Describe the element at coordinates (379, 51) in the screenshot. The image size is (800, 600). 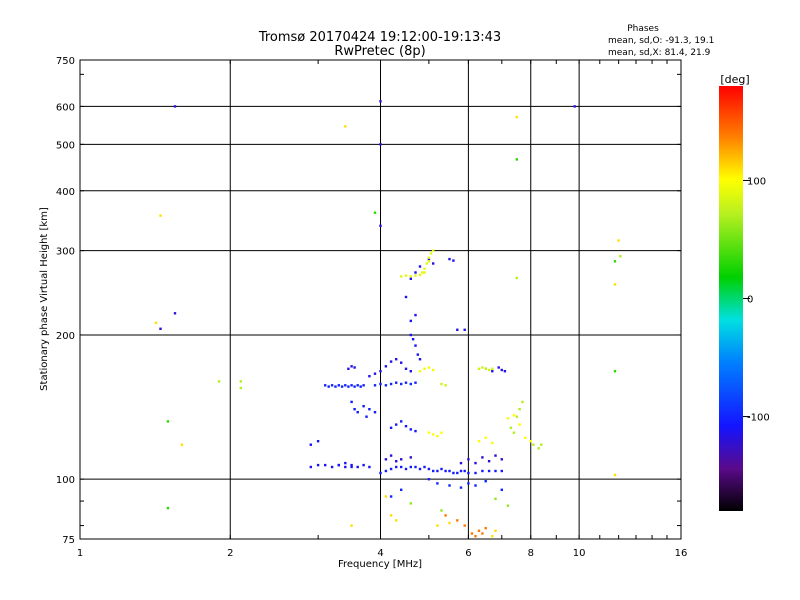
I see `chart-subtitle: RwPretec (8p)` at that location.